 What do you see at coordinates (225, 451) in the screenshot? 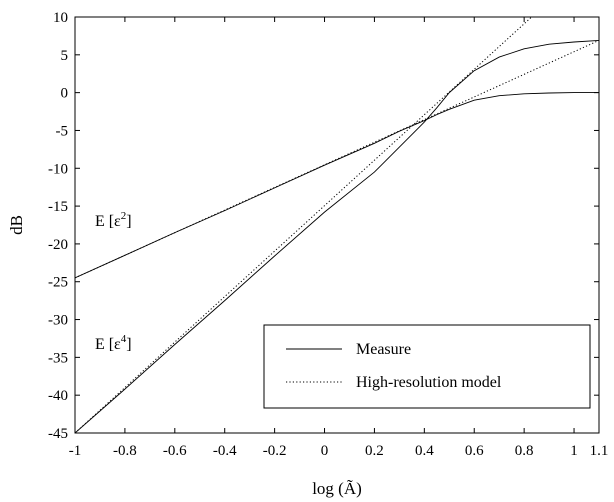
I see `x-tick-label: -0.4` at bounding box center [225, 451].